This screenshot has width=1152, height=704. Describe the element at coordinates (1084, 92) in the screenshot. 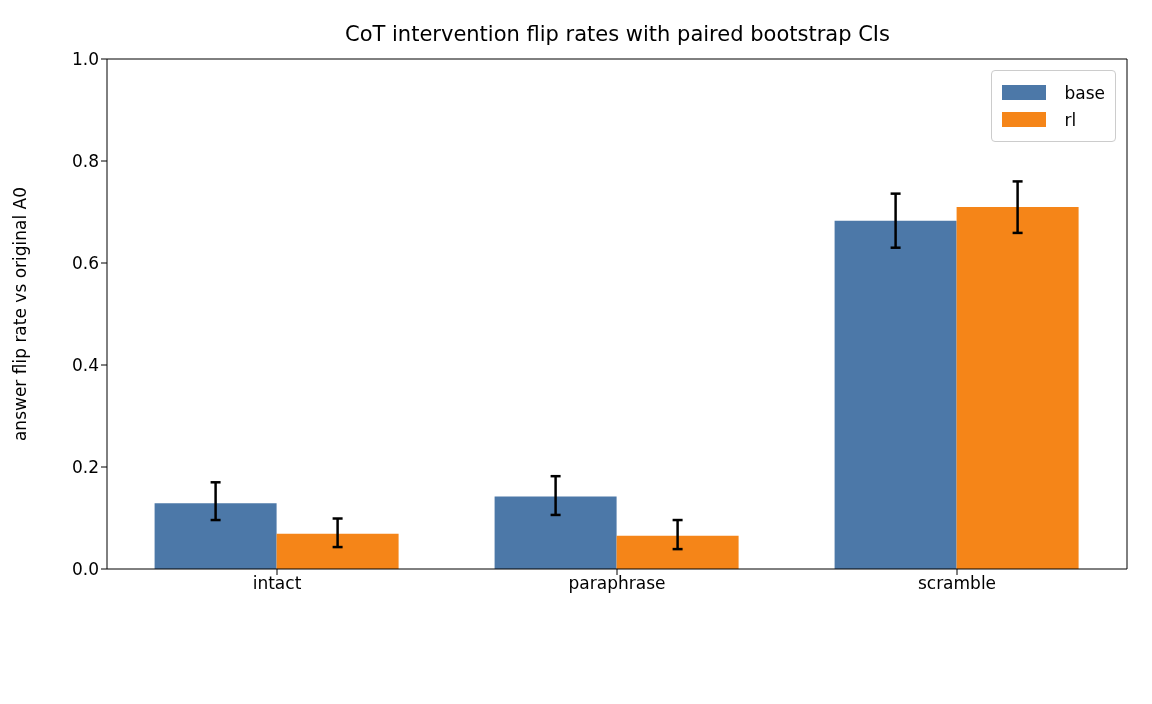

I see `legend-label: base` at that location.